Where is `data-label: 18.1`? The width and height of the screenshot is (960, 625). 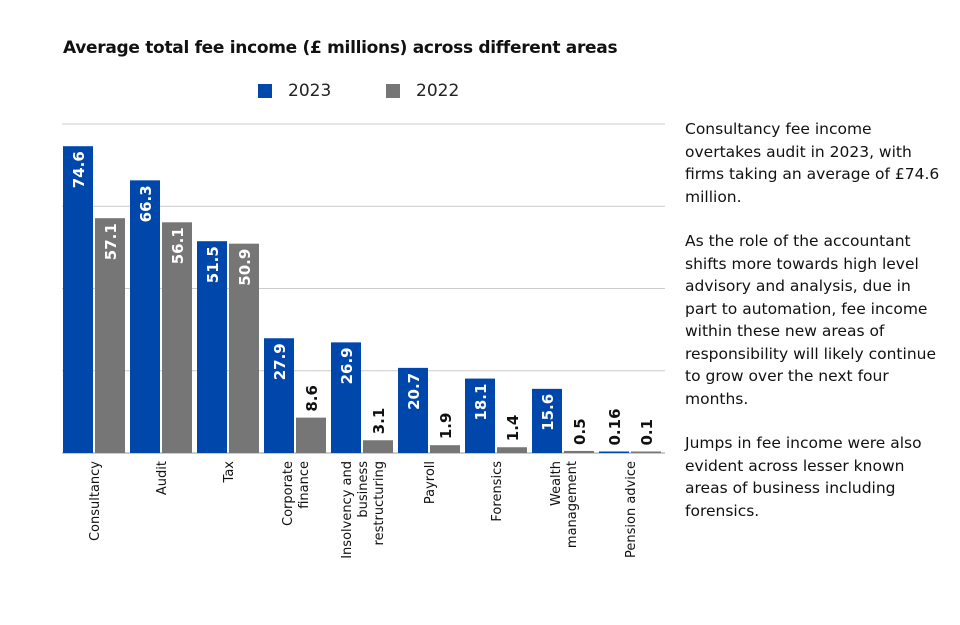
data-label: 18.1 is located at coordinates (481, 402).